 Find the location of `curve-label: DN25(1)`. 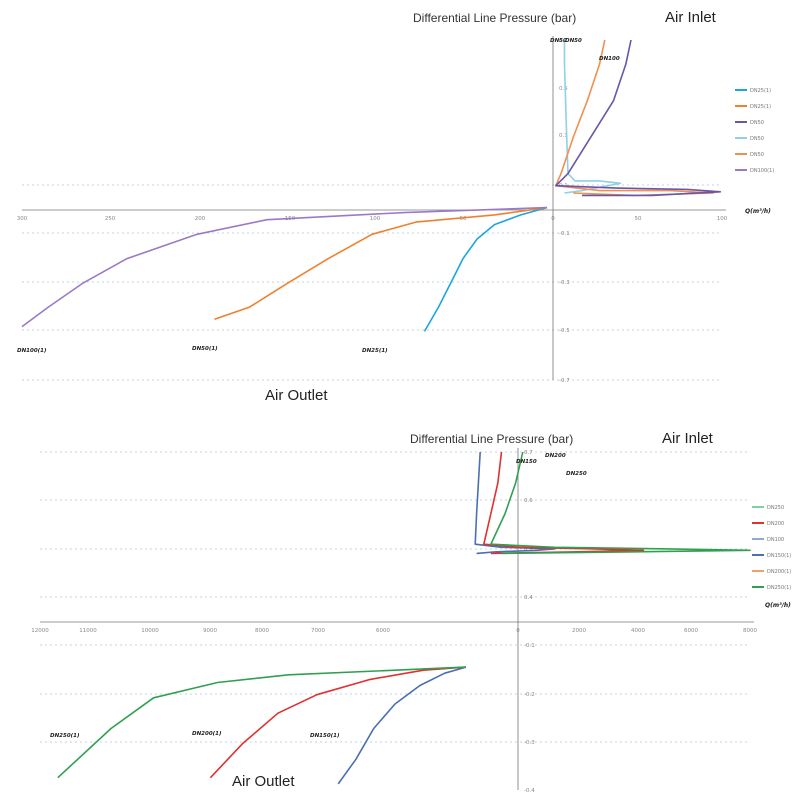

curve-label: DN25(1) is located at coordinates (375, 351).